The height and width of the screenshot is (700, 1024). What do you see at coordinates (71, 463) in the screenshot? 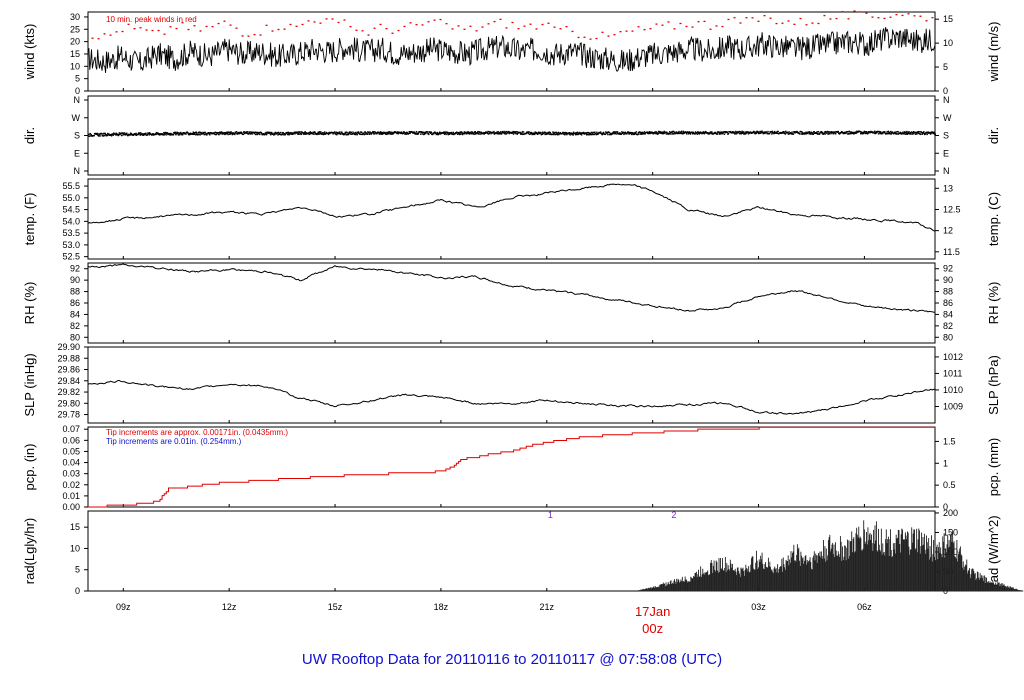
I see `y-tick-label-left: 0.04` at bounding box center [71, 463].